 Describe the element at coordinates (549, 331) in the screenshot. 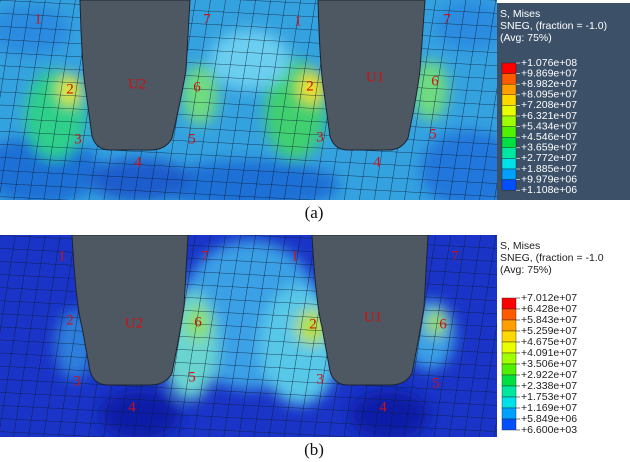

I see `legend-value: +5.259e+07` at that location.